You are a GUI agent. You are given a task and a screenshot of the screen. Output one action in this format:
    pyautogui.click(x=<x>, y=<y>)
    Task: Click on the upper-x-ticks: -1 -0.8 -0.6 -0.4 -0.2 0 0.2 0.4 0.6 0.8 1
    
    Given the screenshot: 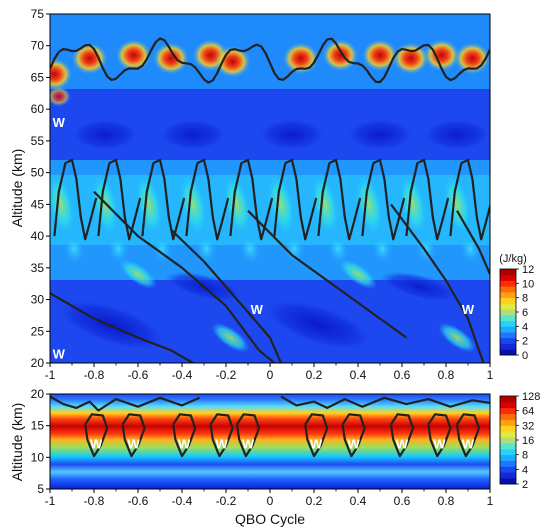 What is the action you would take?
    pyautogui.click(x=269, y=372)
    